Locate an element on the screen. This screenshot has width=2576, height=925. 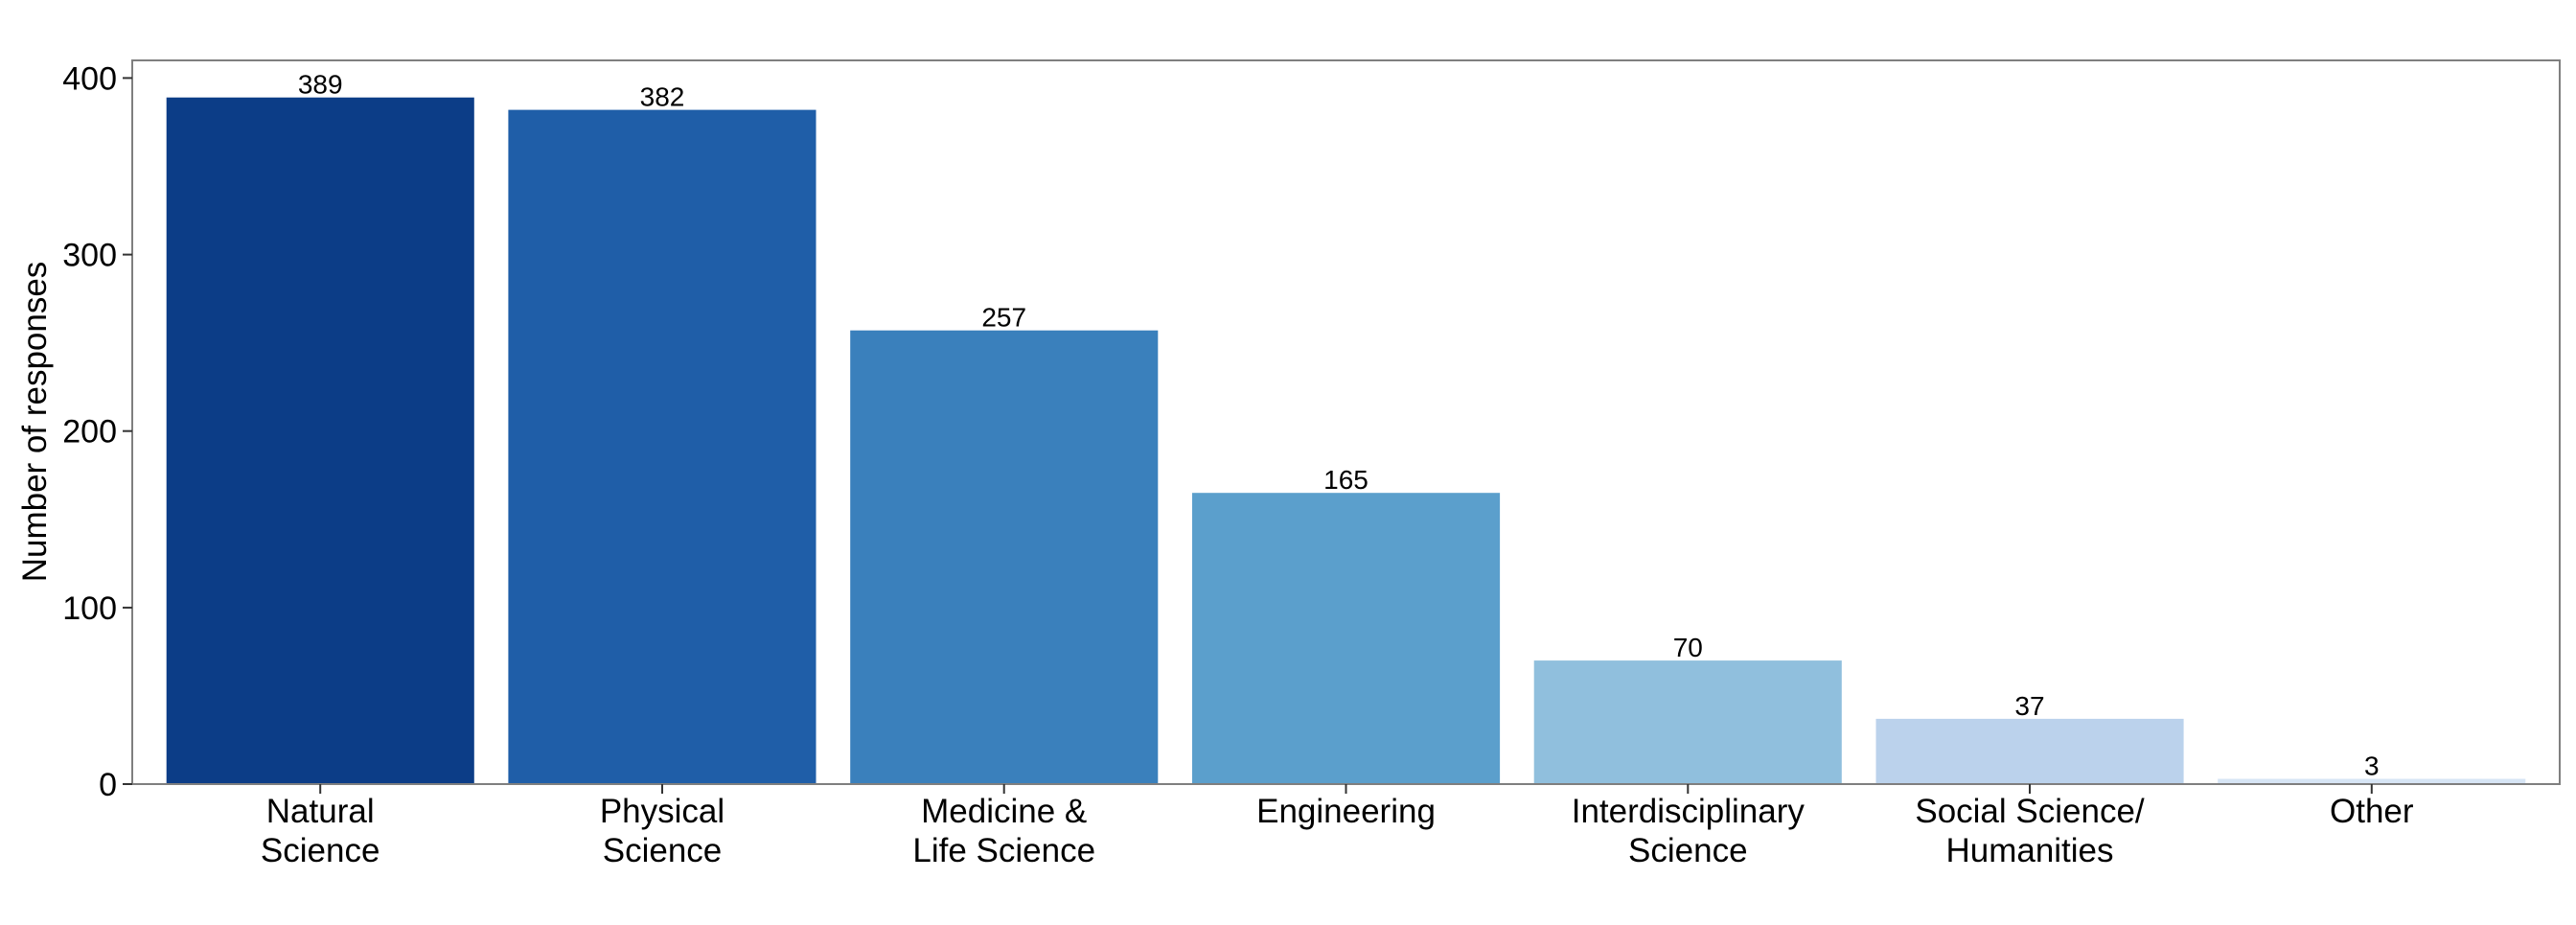
bar-value-label: 37 is located at coordinates (2029, 706).